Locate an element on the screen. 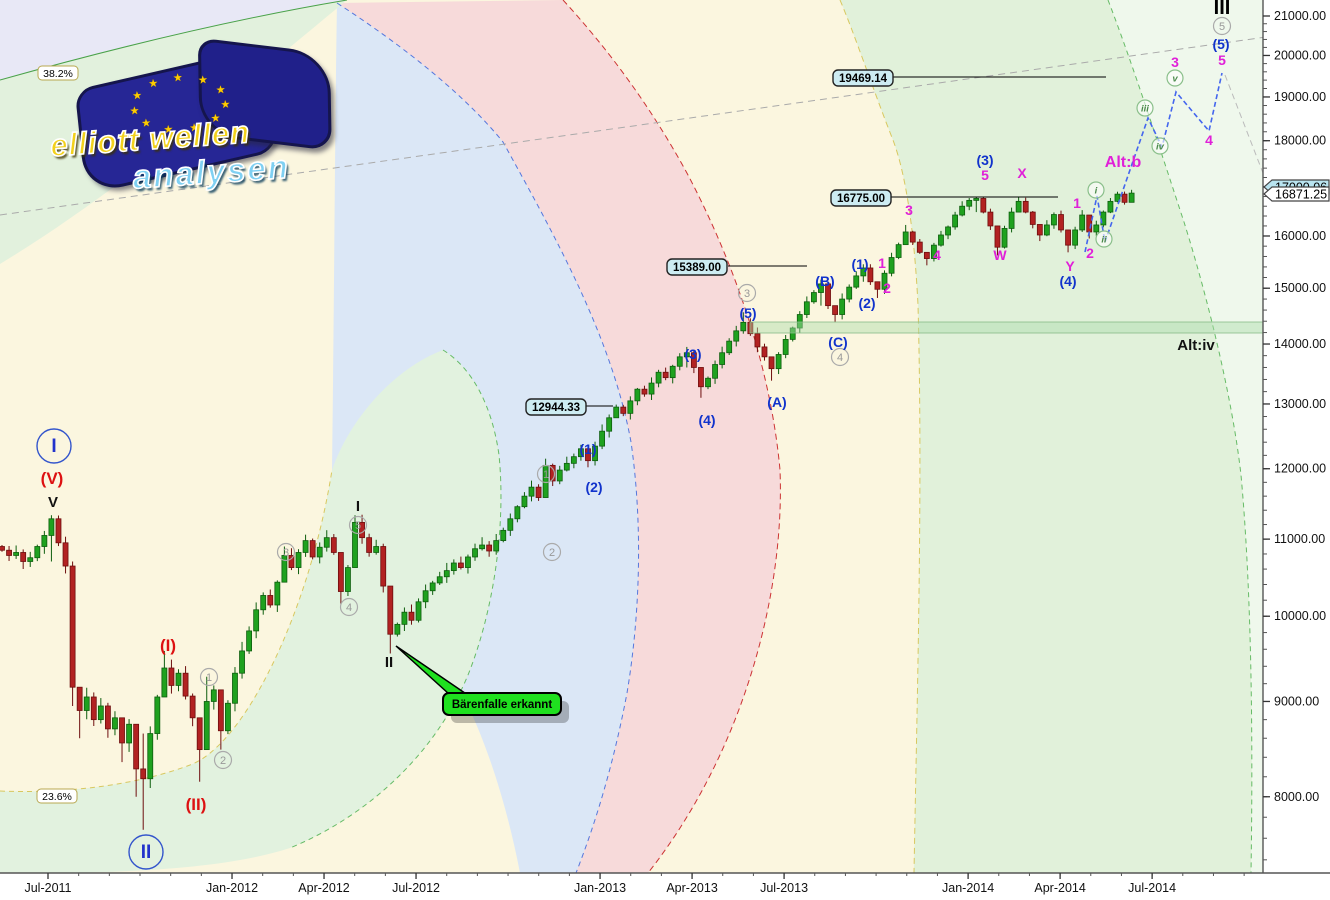 This screenshot has width=1330, height=900. wave-label-I: I is located at coordinates (358, 506).